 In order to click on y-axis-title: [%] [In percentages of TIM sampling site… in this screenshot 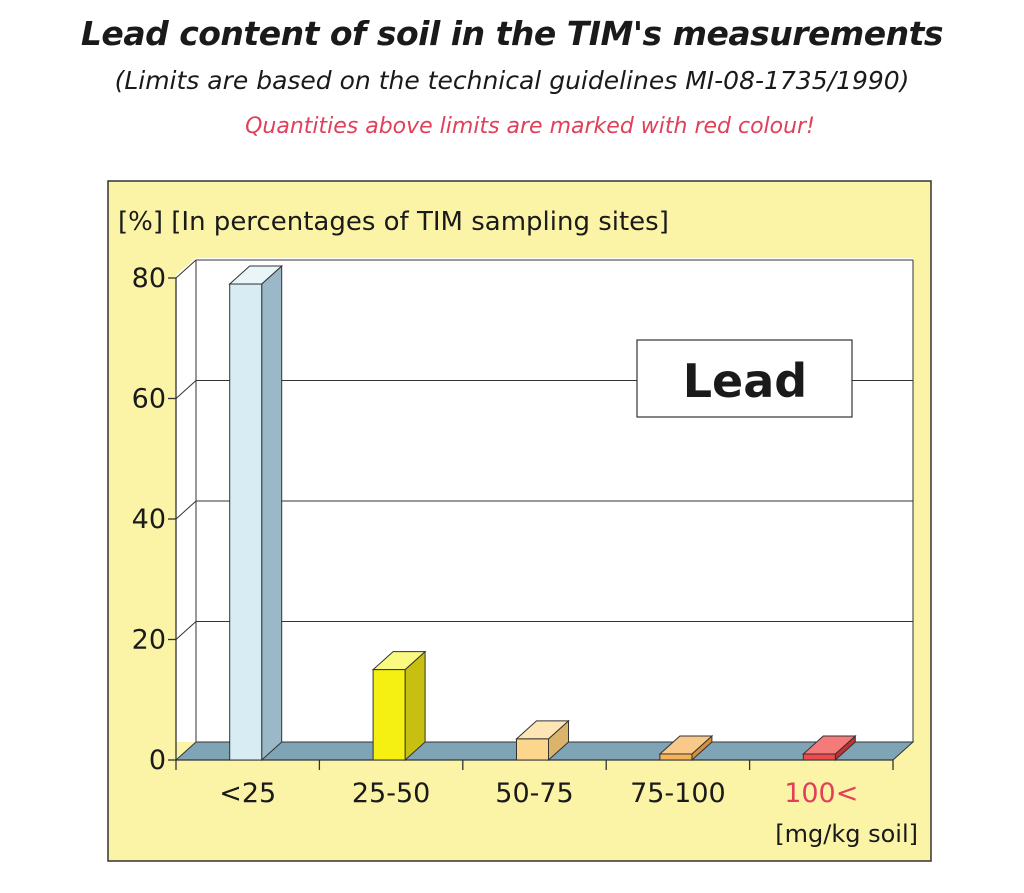, I will do `click(393, 222)`.